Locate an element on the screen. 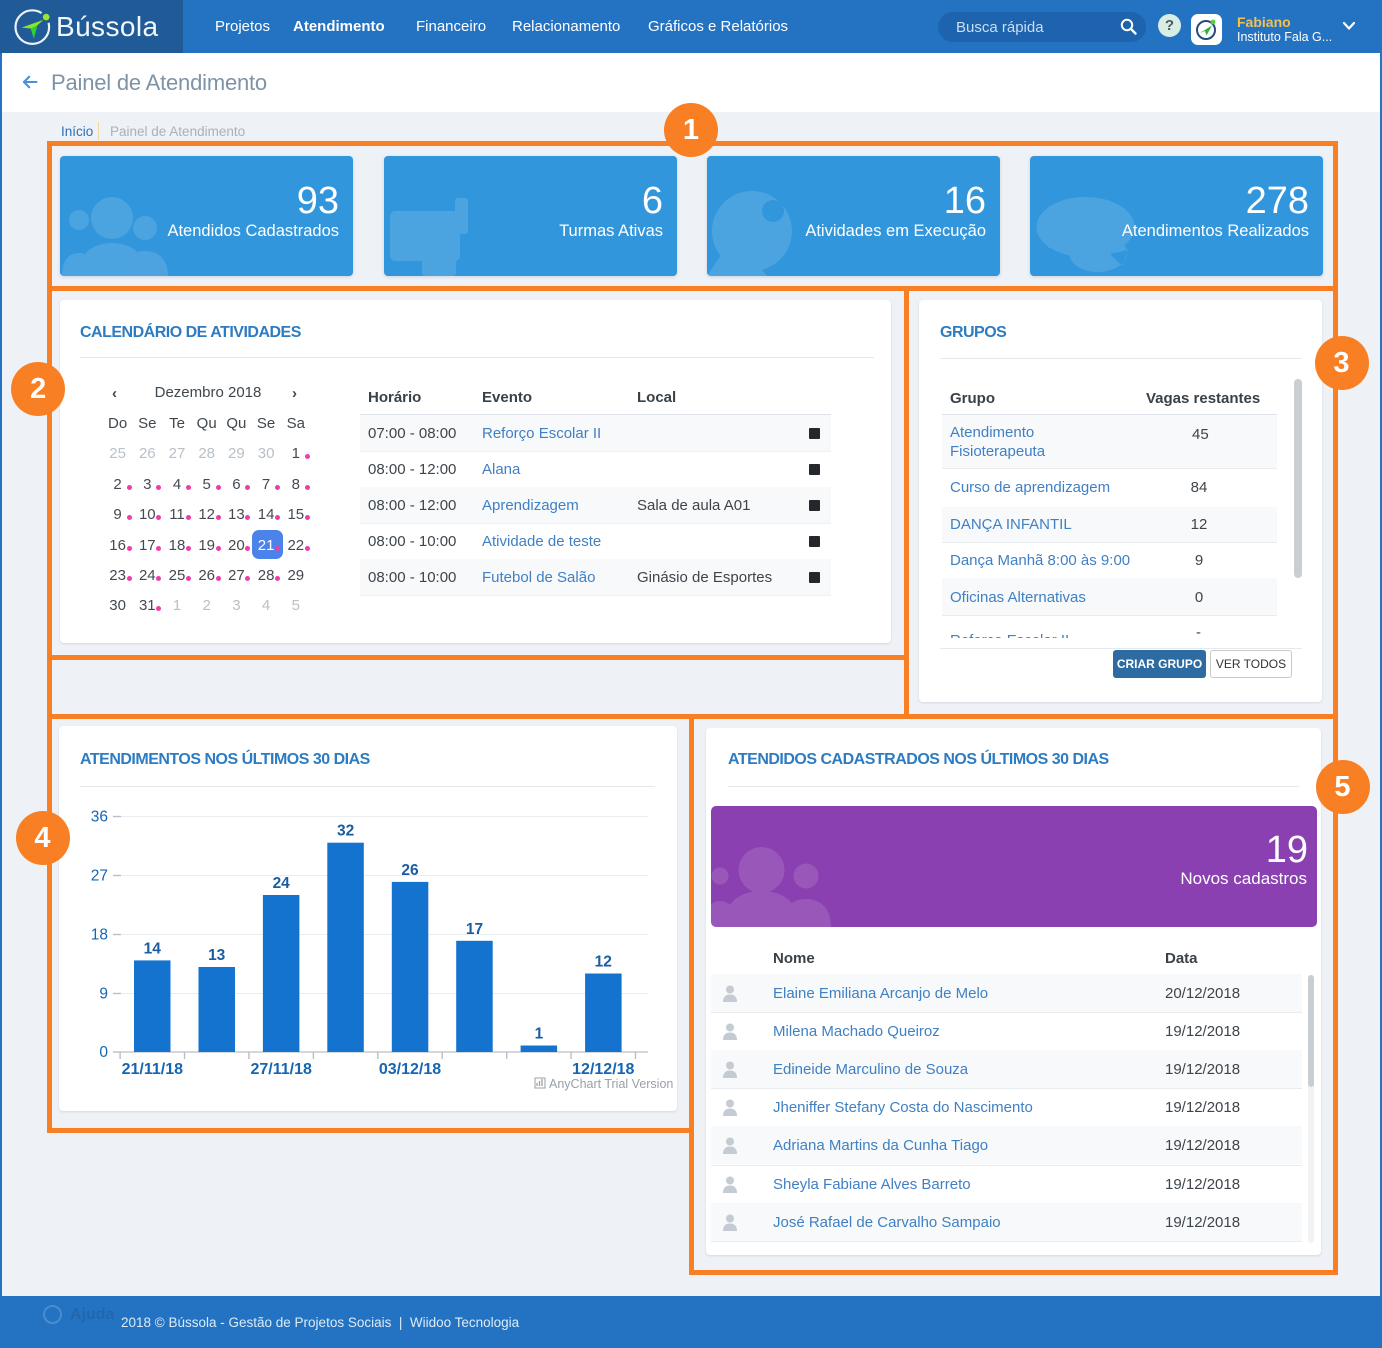 The height and width of the screenshot is (1348, 1382). svg-text: 27/11/18 is located at coordinates (281, 1069).